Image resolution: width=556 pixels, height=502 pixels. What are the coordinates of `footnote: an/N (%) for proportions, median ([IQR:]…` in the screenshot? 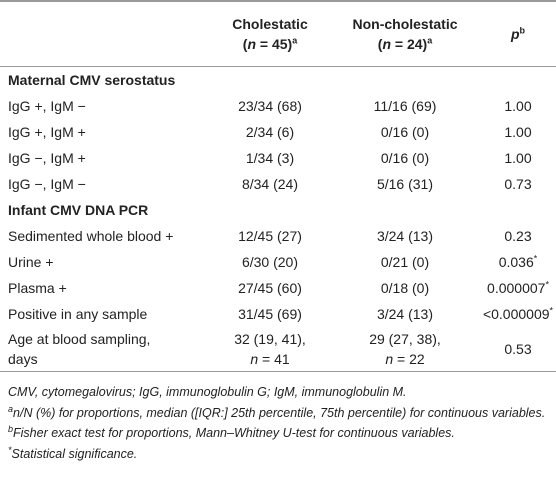 It's located at (278, 413).